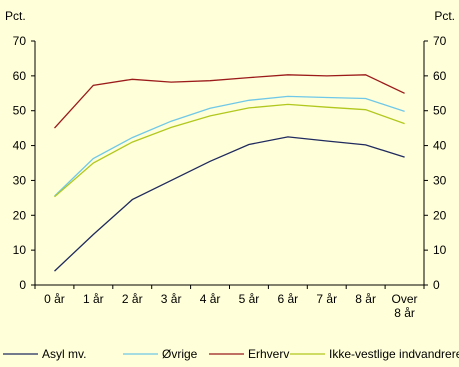  I want to click on x-tick-label: 5 år, so click(249, 299).